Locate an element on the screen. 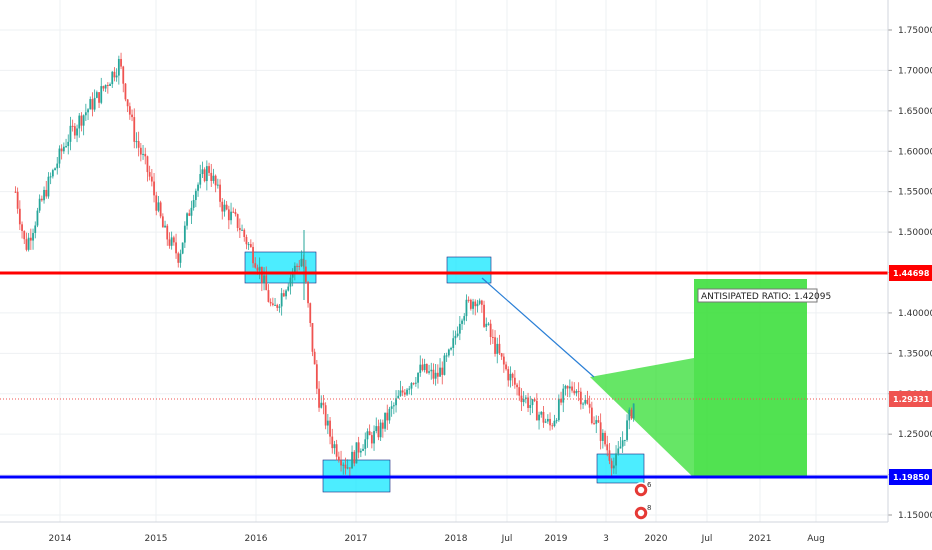 This screenshot has height=550, width=932. x-tick-label: 2021 is located at coordinates (760, 539).